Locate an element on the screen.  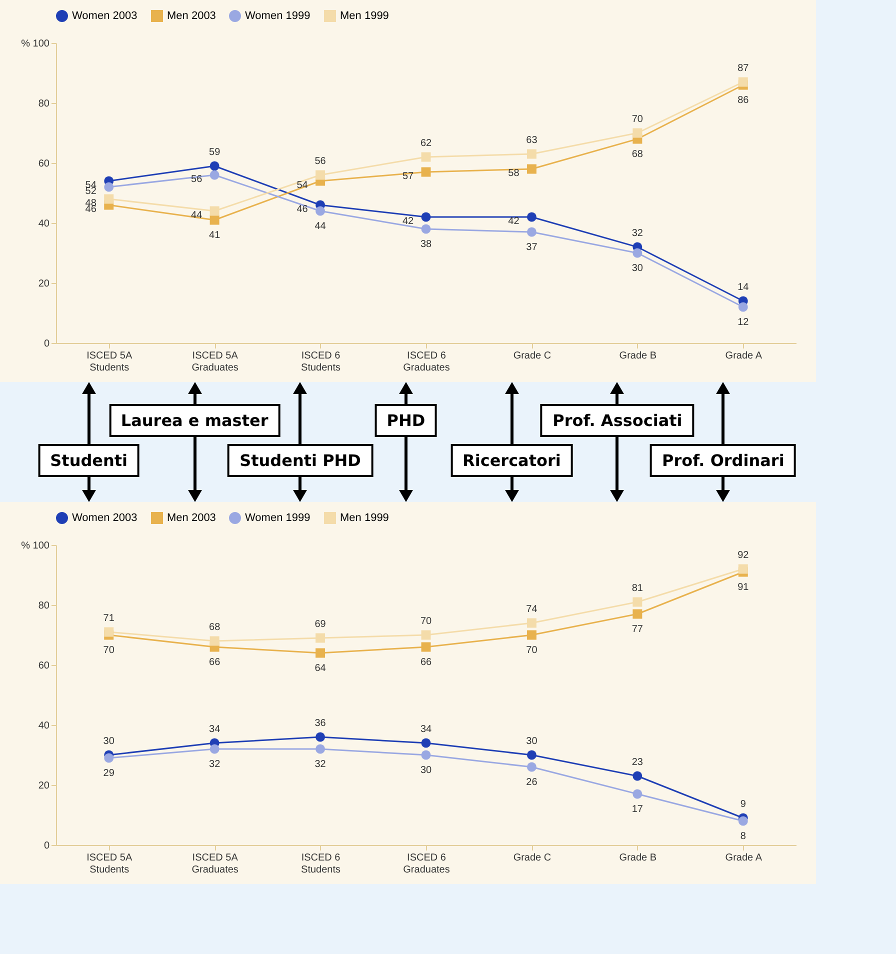
data-label: 56 is located at coordinates (197, 179).